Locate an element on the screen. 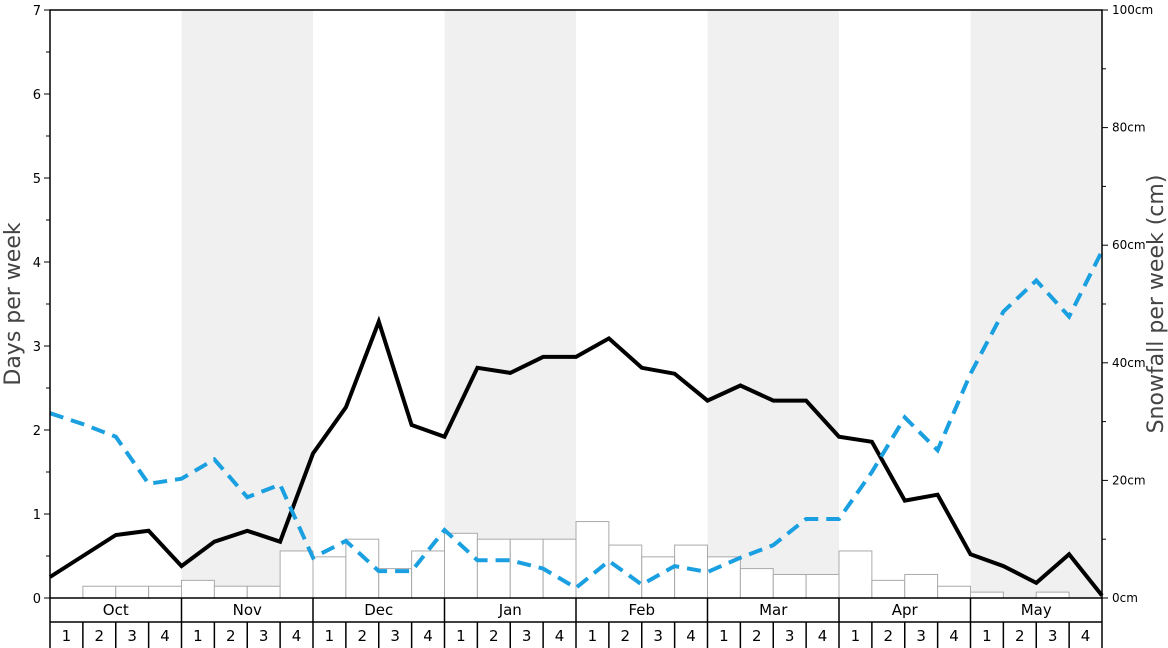 The image size is (1168, 648). left-axis: 0 1 2 3 4 5 6 7 is located at coordinates (41, 305).